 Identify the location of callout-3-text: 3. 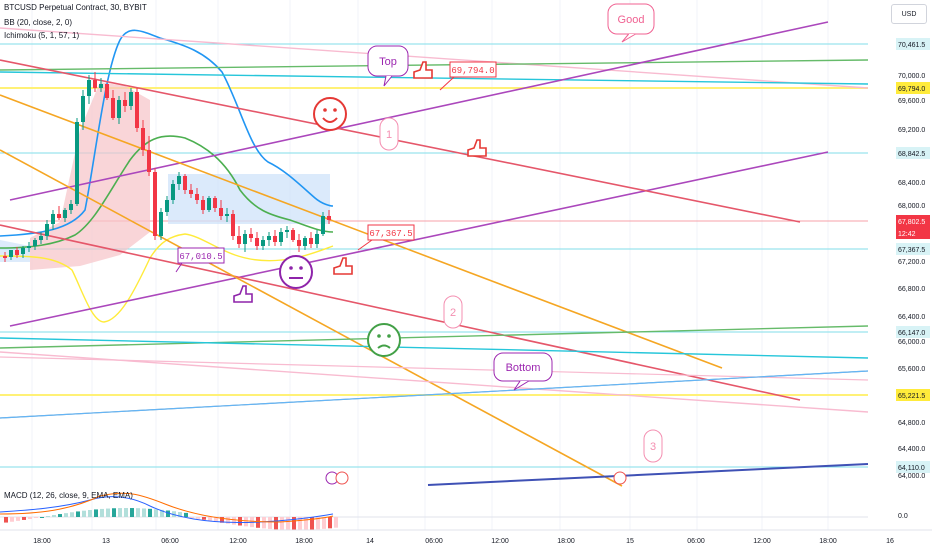
(653, 447).